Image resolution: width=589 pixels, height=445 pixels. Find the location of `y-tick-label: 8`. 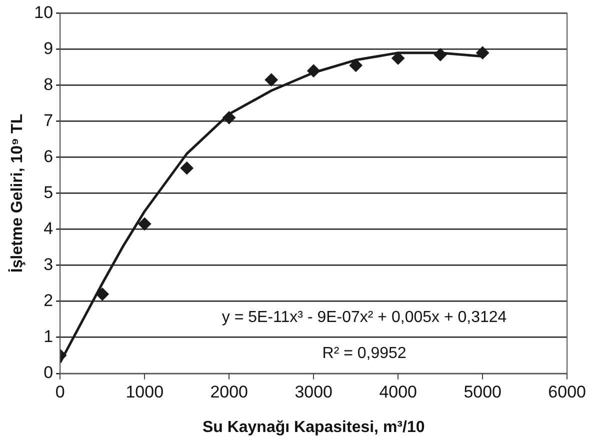

y-tick-label: 8 is located at coordinates (49, 84).